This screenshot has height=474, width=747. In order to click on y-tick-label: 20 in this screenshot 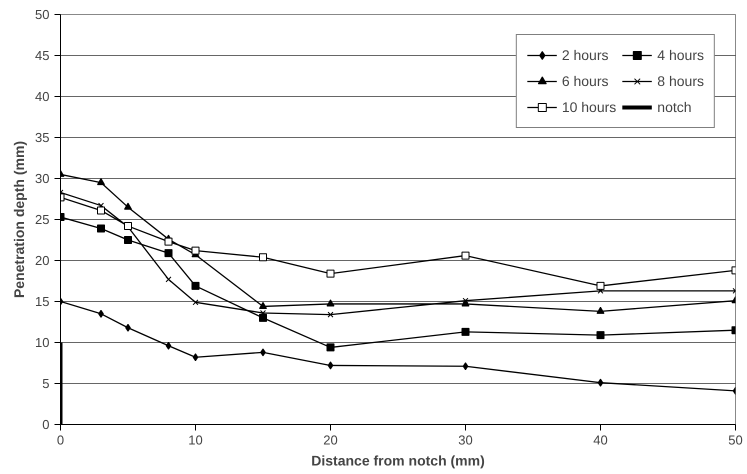, I will do `click(42, 260)`.